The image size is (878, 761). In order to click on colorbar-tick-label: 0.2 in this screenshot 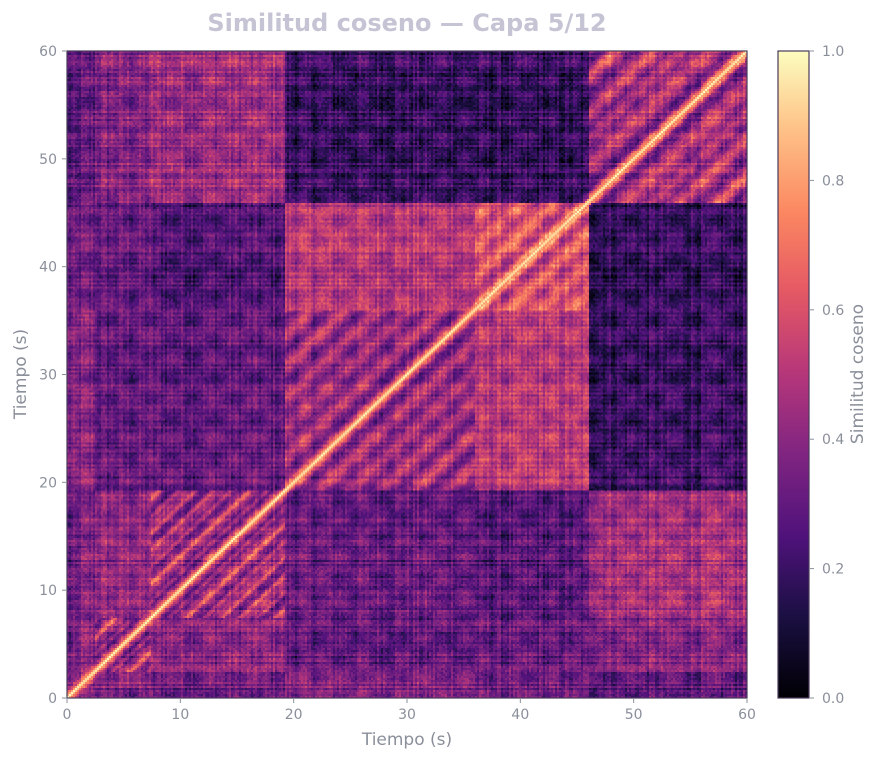, I will do `click(833, 570)`.